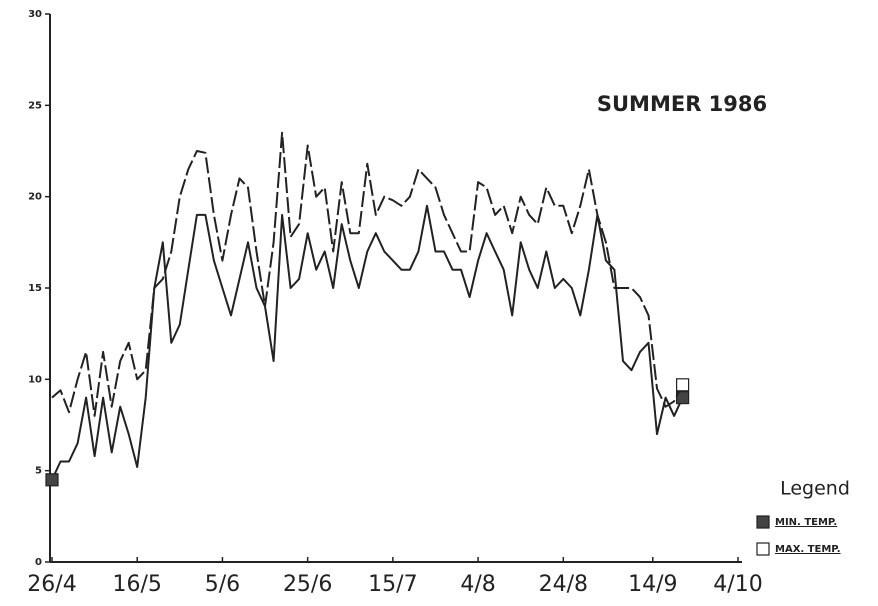 The width and height of the screenshot is (878, 606). What do you see at coordinates (38, 562) in the screenshot?
I see `y-tick-label: 0` at bounding box center [38, 562].